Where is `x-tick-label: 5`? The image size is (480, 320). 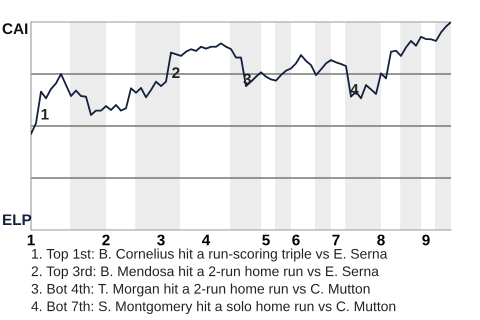 x-tick-label: 5 is located at coordinates (266, 240).